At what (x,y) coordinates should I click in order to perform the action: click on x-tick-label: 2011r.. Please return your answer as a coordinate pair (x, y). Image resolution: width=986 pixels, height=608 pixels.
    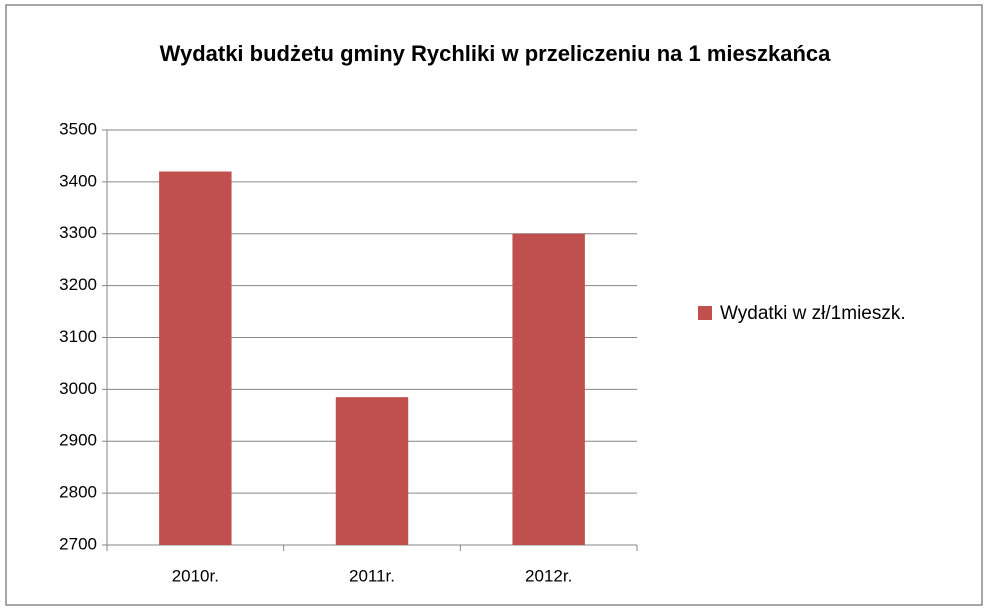
    Looking at the image, I should click on (372, 575).